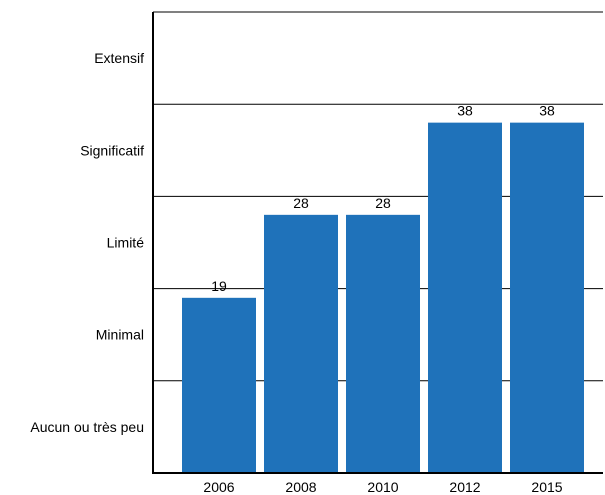 This screenshot has width=605, height=495. Describe the element at coordinates (546, 487) in the screenshot. I see `x-tick-label: 2015` at that location.